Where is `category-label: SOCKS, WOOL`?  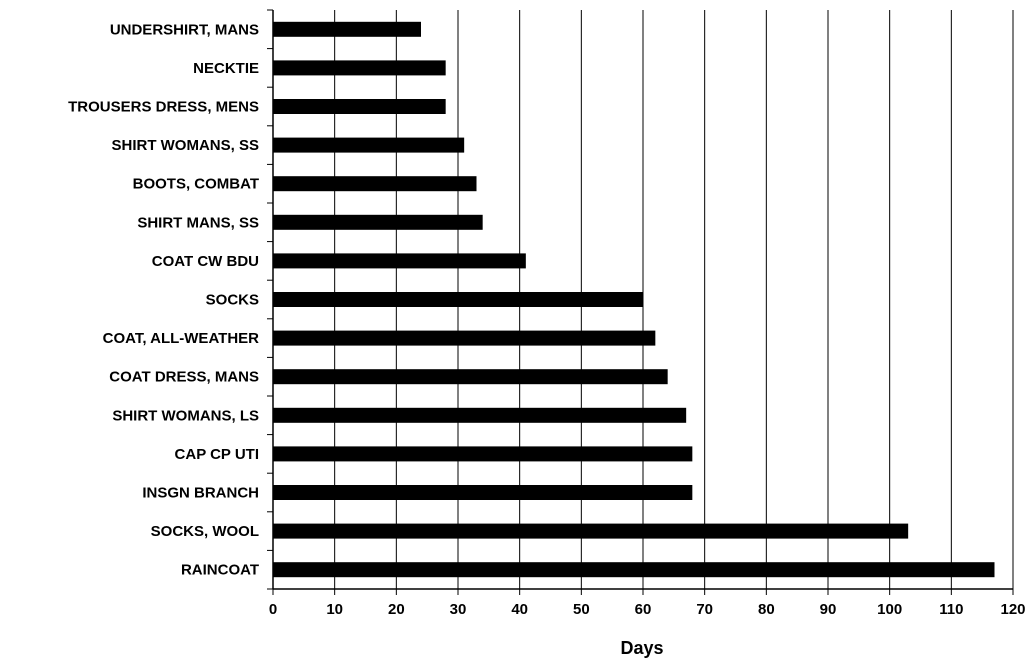
category-label: SOCKS, WOOL is located at coordinates (205, 531).